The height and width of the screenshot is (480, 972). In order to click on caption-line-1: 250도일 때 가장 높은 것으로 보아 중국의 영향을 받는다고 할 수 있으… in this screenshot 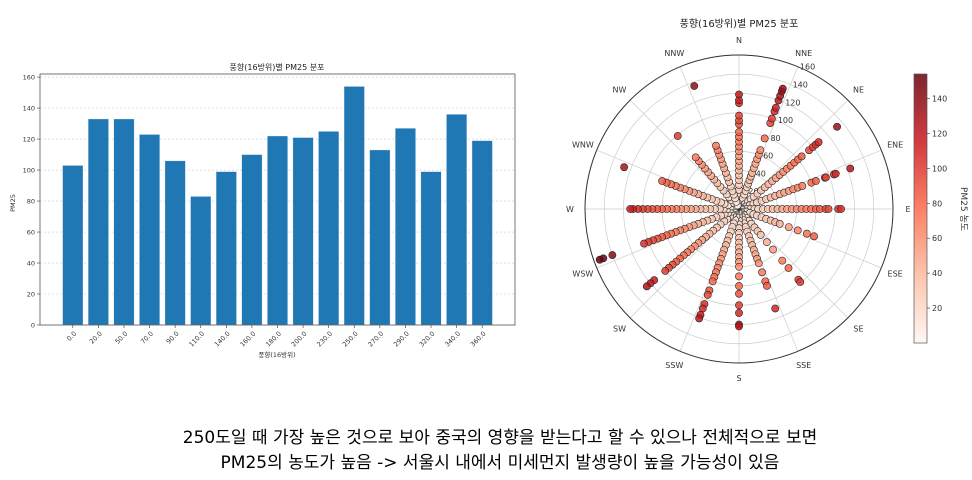, I will do `click(500, 438)`.